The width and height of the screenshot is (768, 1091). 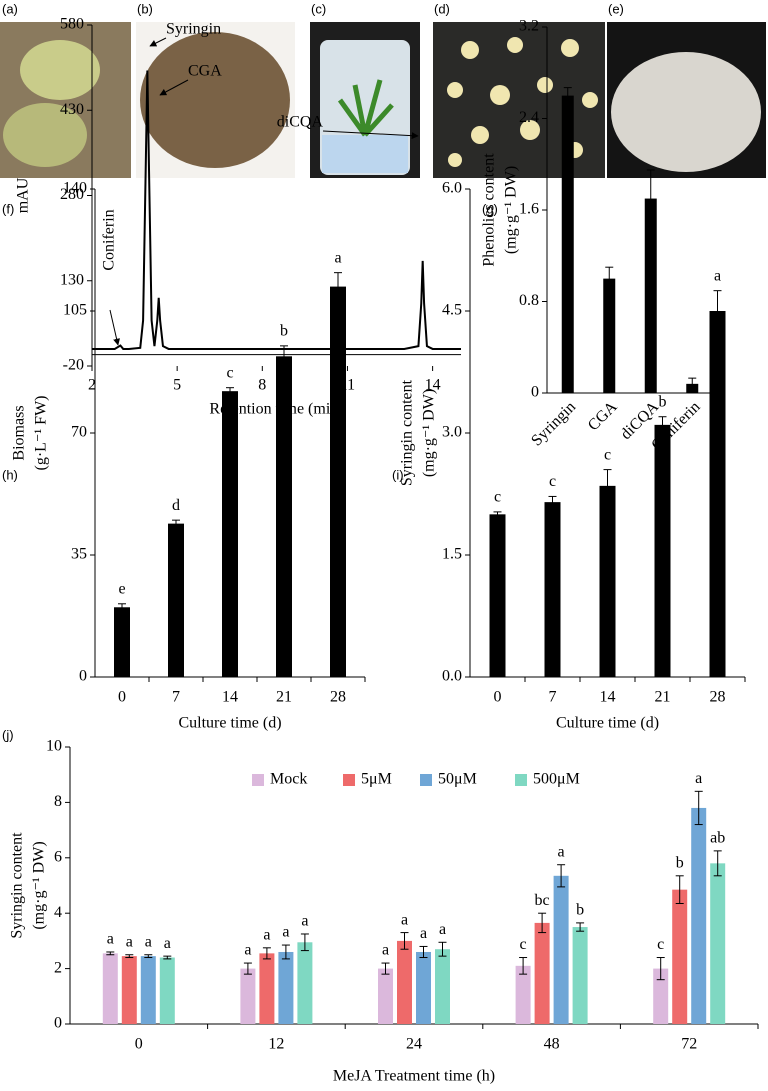 I want to click on y-tick-label: 3.0, so click(x=452, y=432).